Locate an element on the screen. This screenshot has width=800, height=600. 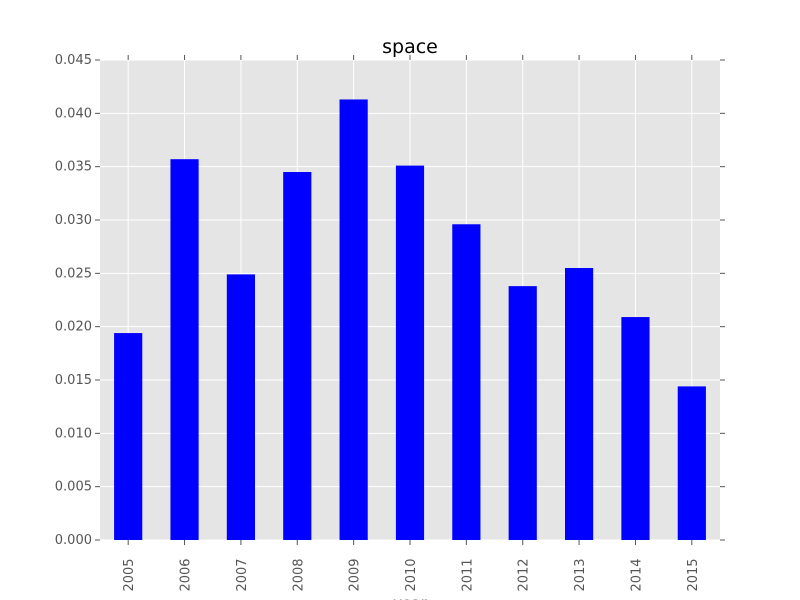
x-tick-label: 2011 is located at coordinates (467, 574).